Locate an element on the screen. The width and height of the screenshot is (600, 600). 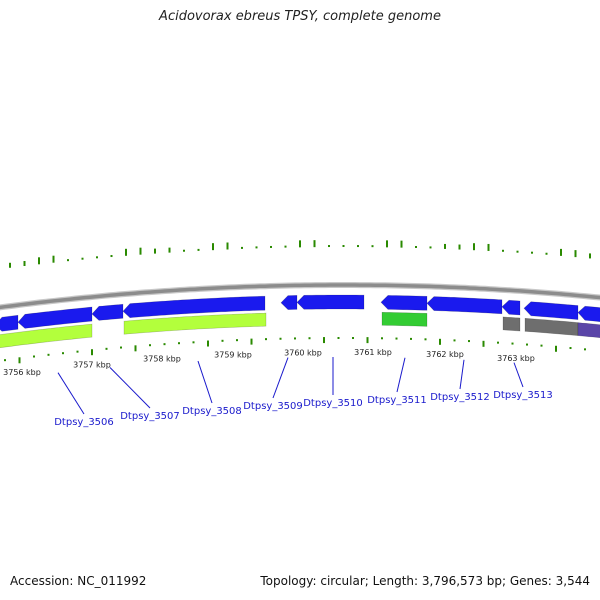
scale-label: 3756 kbp is located at coordinates (22, 372).